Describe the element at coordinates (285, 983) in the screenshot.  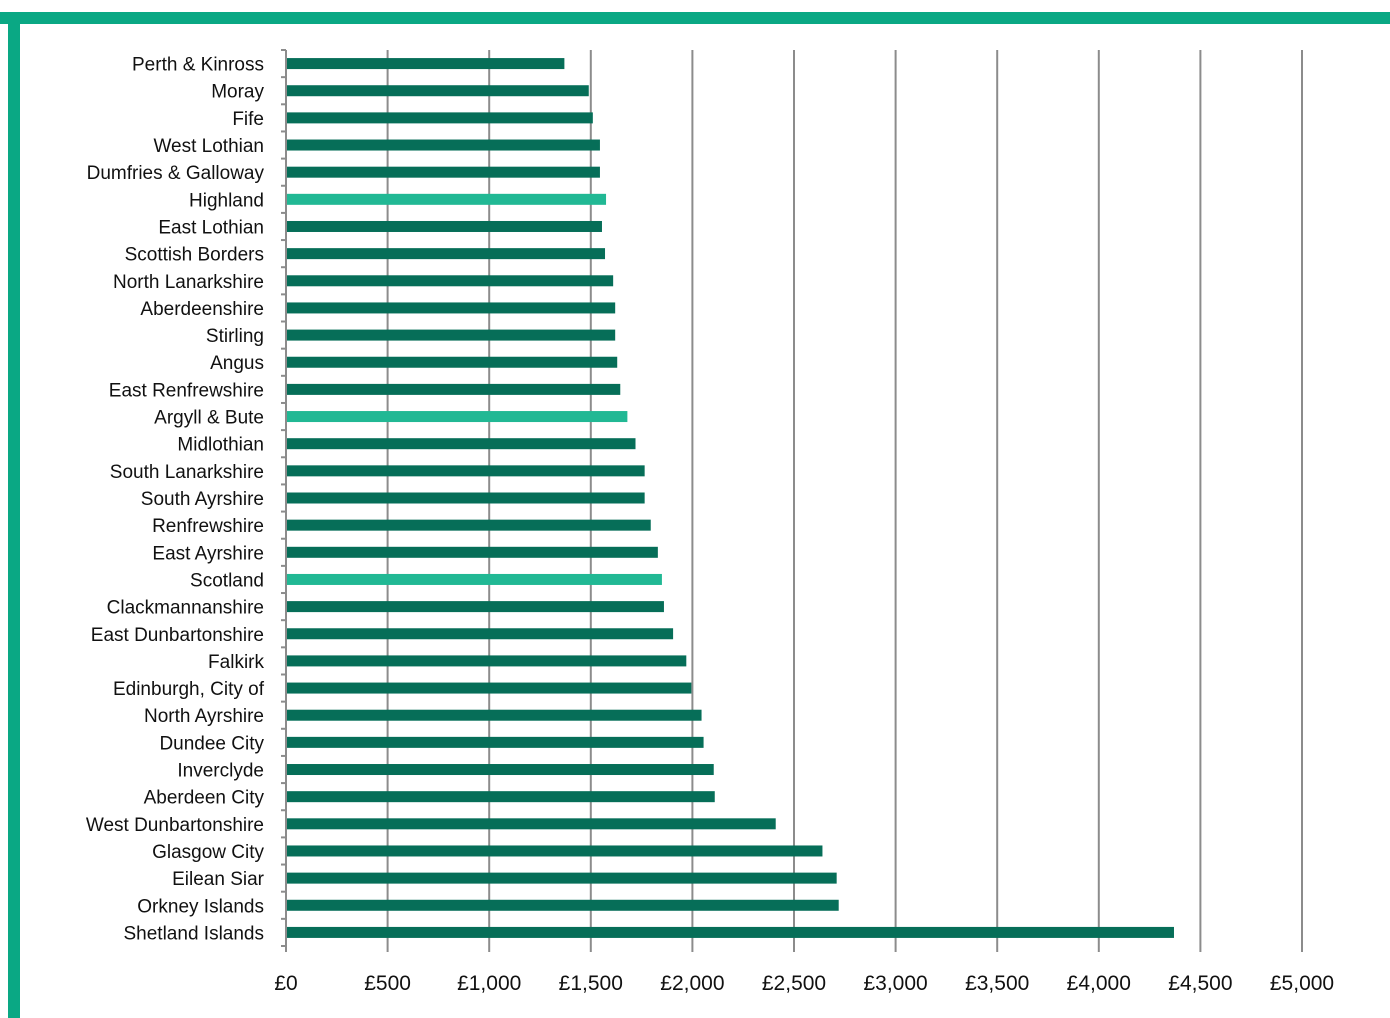
I see `x-tick-label: £0` at that location.